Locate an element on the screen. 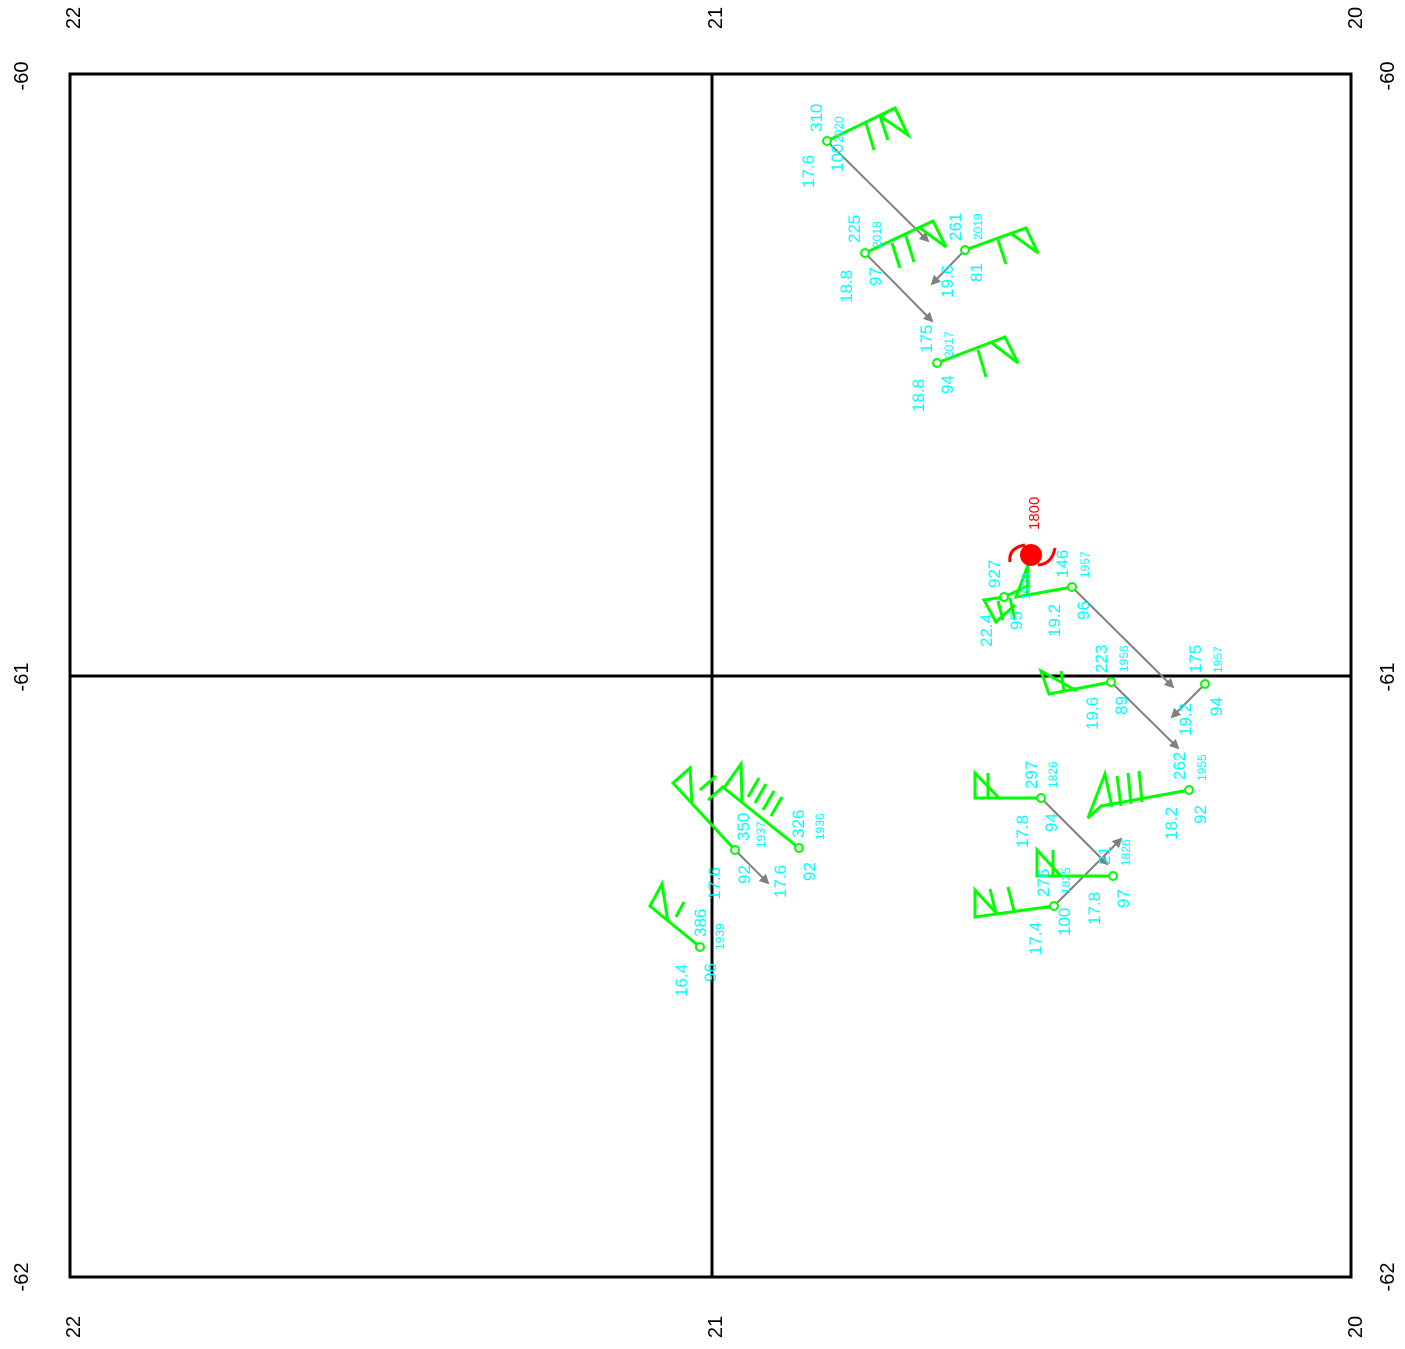 This screenshot has height=1349, width=1405. obs-bottom: 81 is located at coordinates (976, 272).